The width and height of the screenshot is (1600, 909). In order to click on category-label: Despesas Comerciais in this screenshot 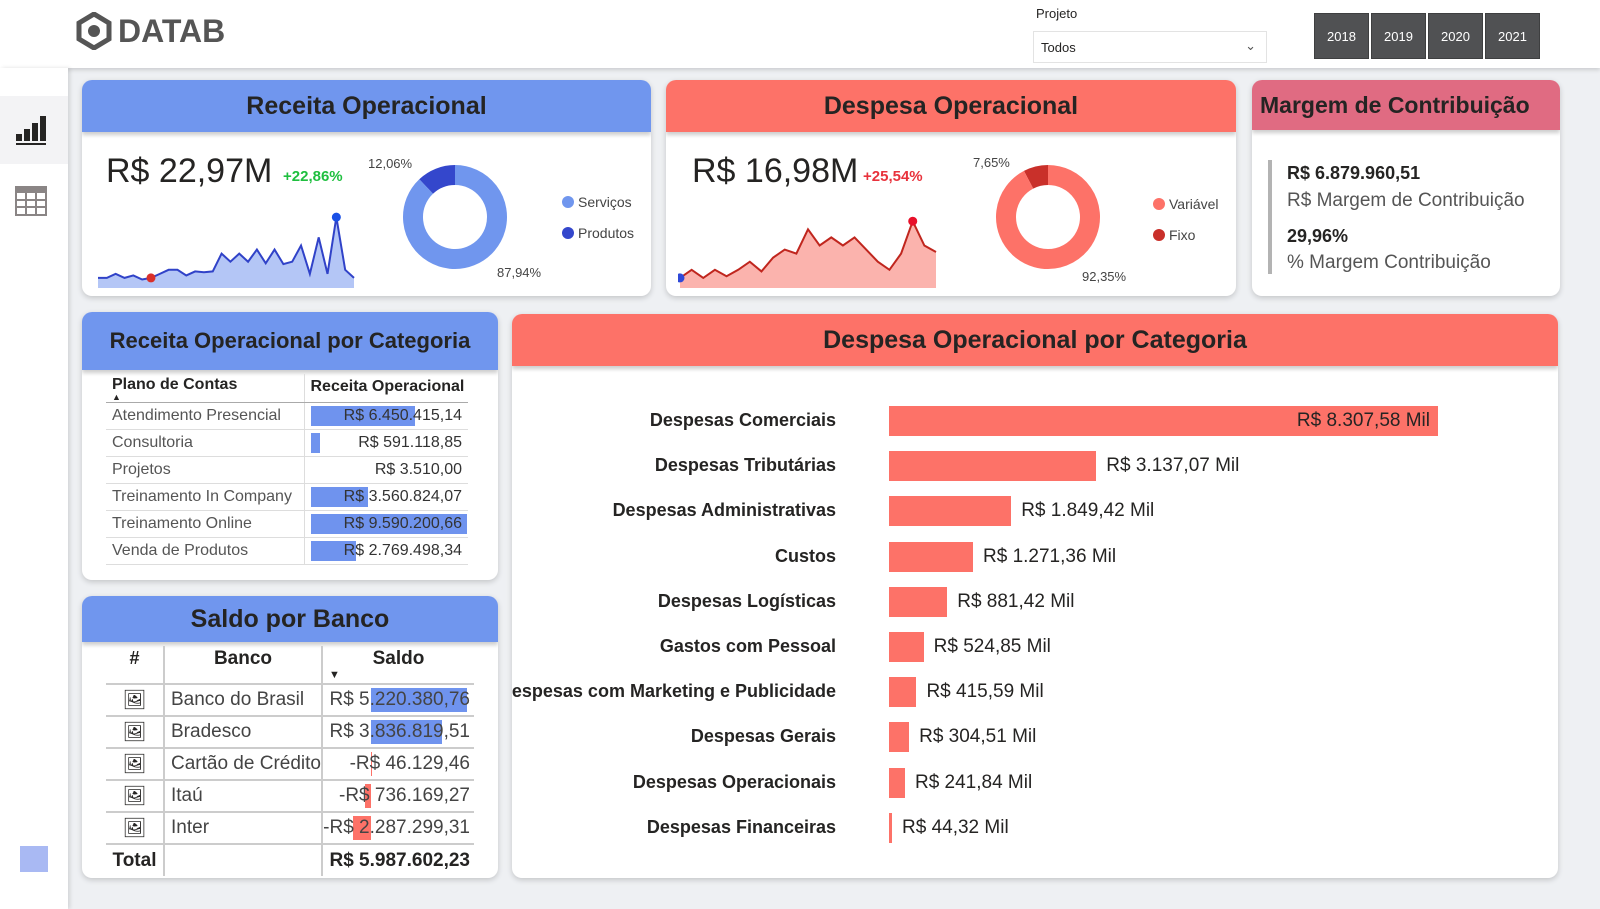, I will do `click(742, 420)`.